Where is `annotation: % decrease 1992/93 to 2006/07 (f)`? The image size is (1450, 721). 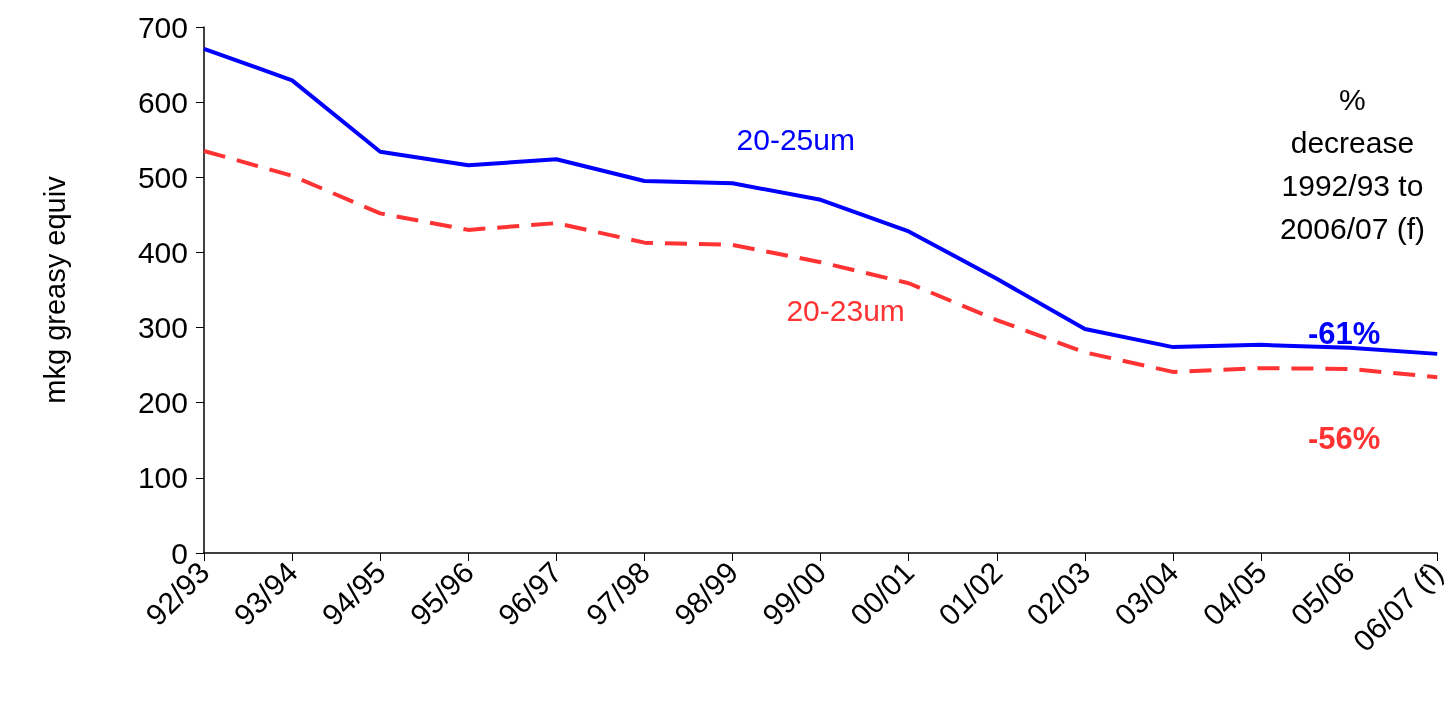 annotation: % decrease 1992/93 to 2006/07 (f) is located at coordinates (1352, 164).